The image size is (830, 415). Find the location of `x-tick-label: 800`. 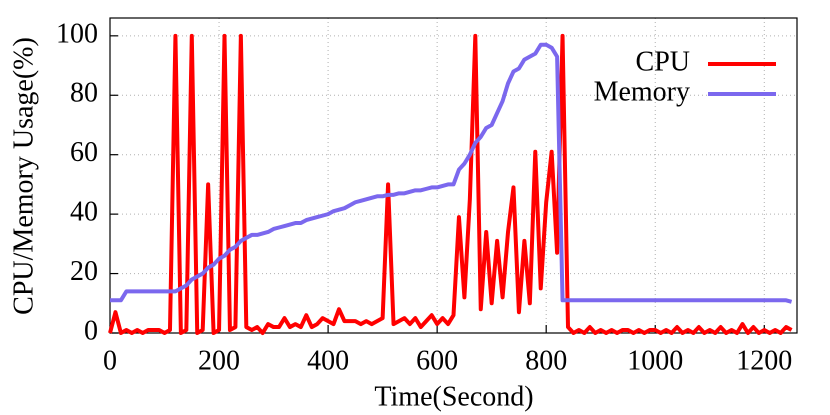

x-tick-label: 800 is located at coordinates (546, 360).